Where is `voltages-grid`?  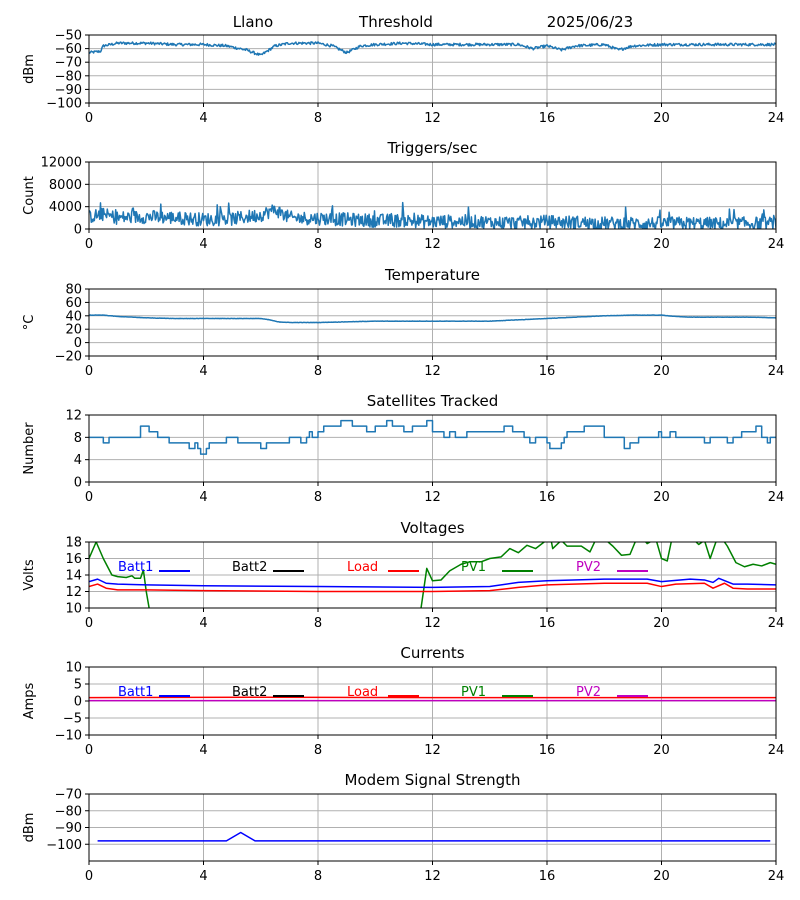
voltages-grid is located at coordinates (432, 575).